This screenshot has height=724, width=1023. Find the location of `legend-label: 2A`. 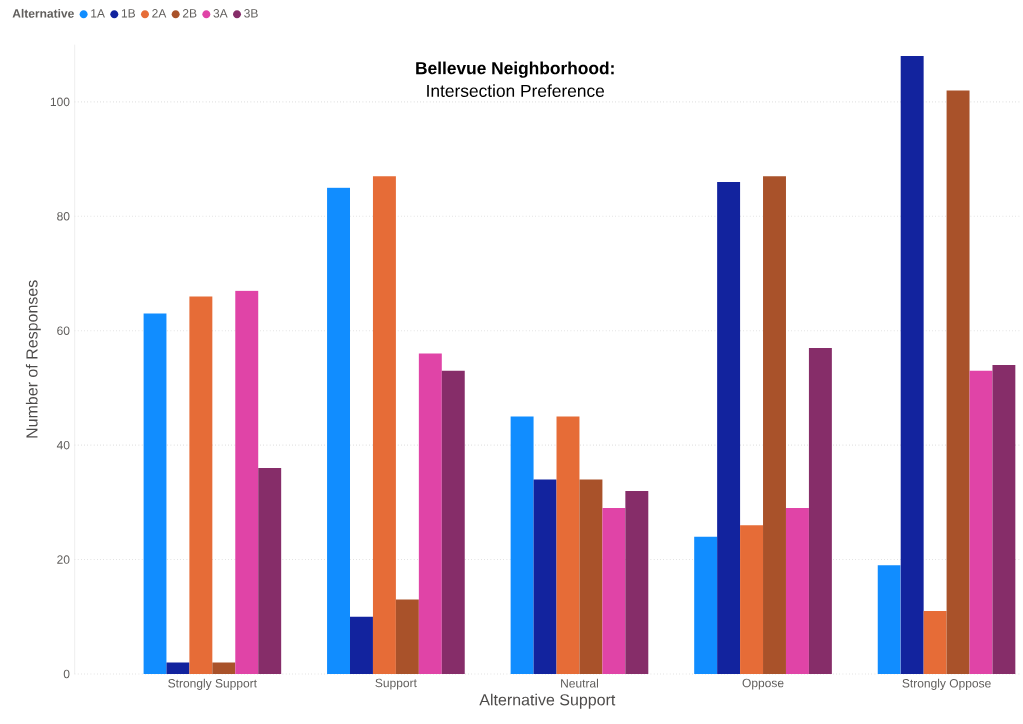

legend-label: 2A is located at coordinates (159, 13).